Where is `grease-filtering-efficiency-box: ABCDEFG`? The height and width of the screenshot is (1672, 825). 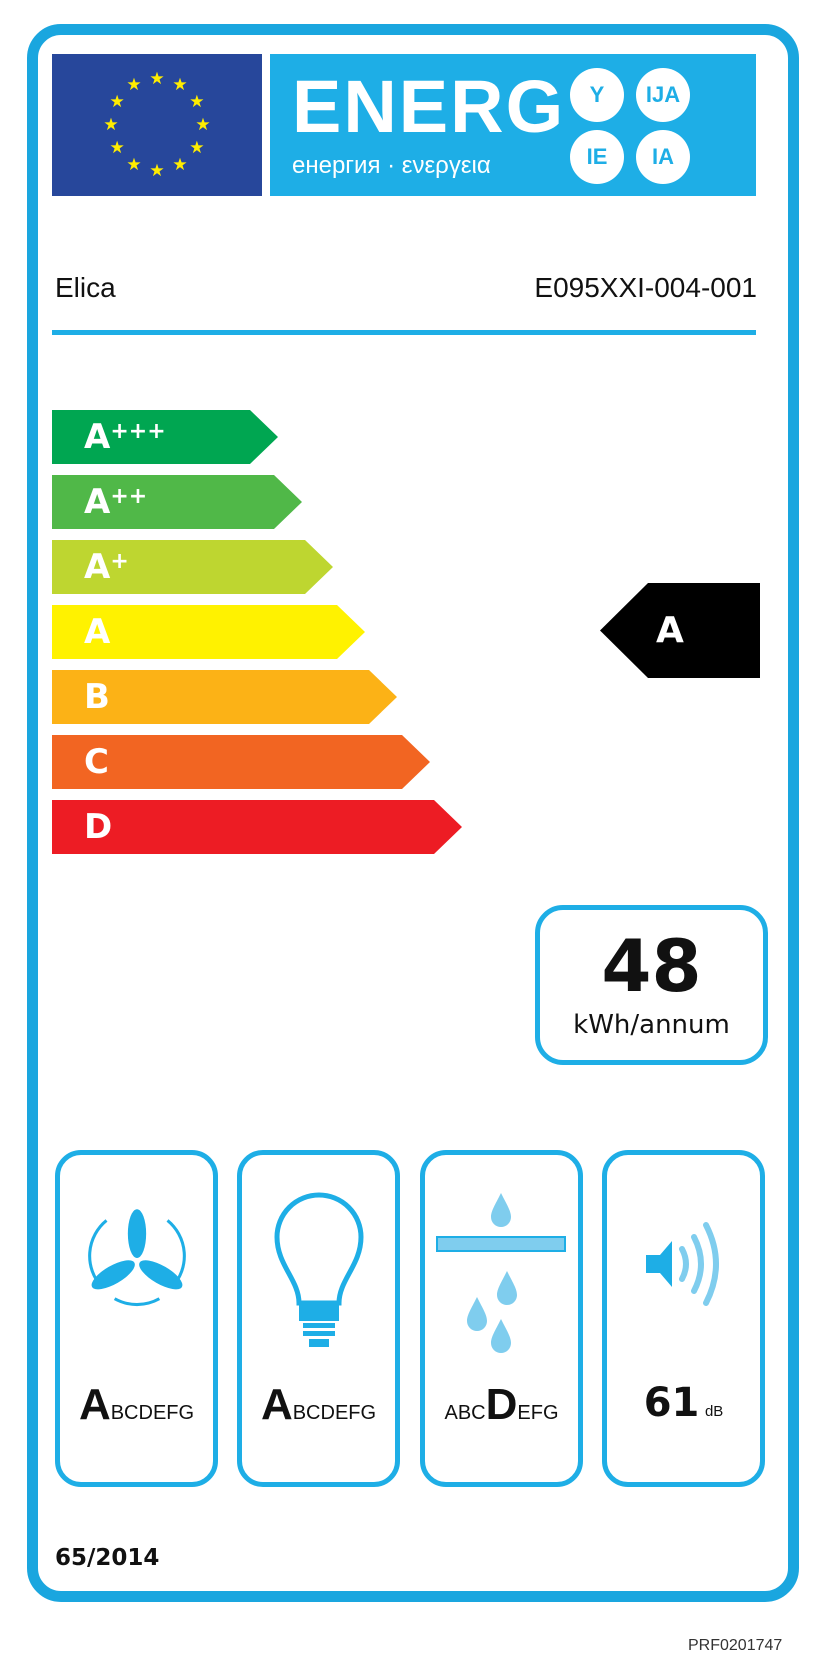 grease-filtering-efficiency-box: ABCDEFG is located at coordinates (501, 1318).